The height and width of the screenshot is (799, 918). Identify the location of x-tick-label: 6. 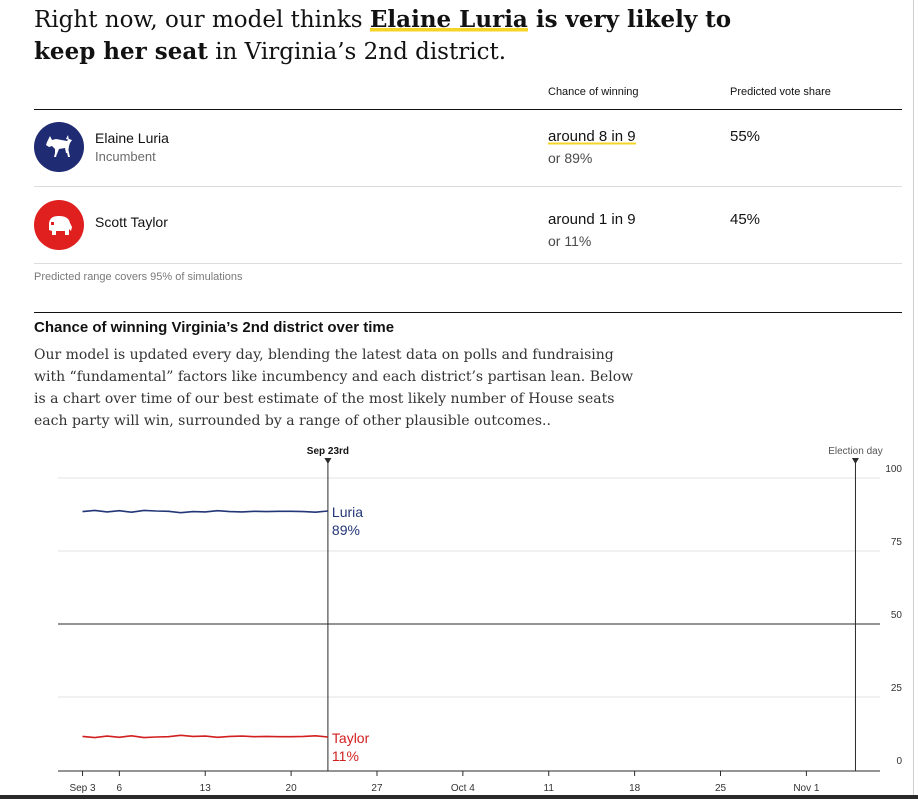
(120, 788).